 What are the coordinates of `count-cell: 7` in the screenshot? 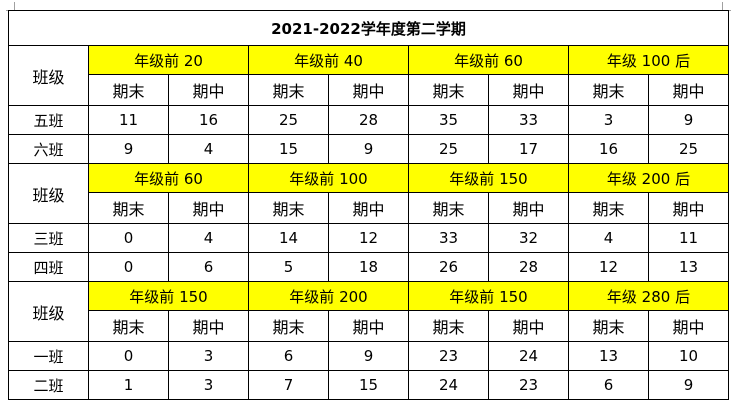 It's located at (288, 385).